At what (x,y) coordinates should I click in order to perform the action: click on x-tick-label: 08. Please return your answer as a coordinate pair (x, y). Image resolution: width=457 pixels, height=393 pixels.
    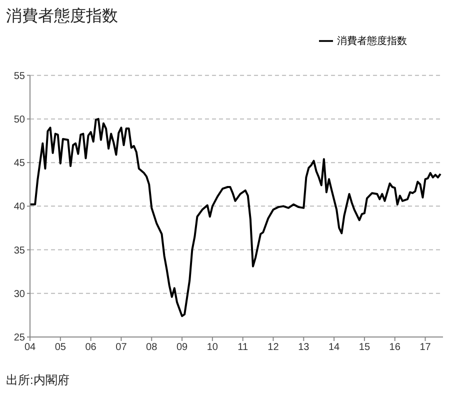
    Looking at the image, I should click on (152, 348).